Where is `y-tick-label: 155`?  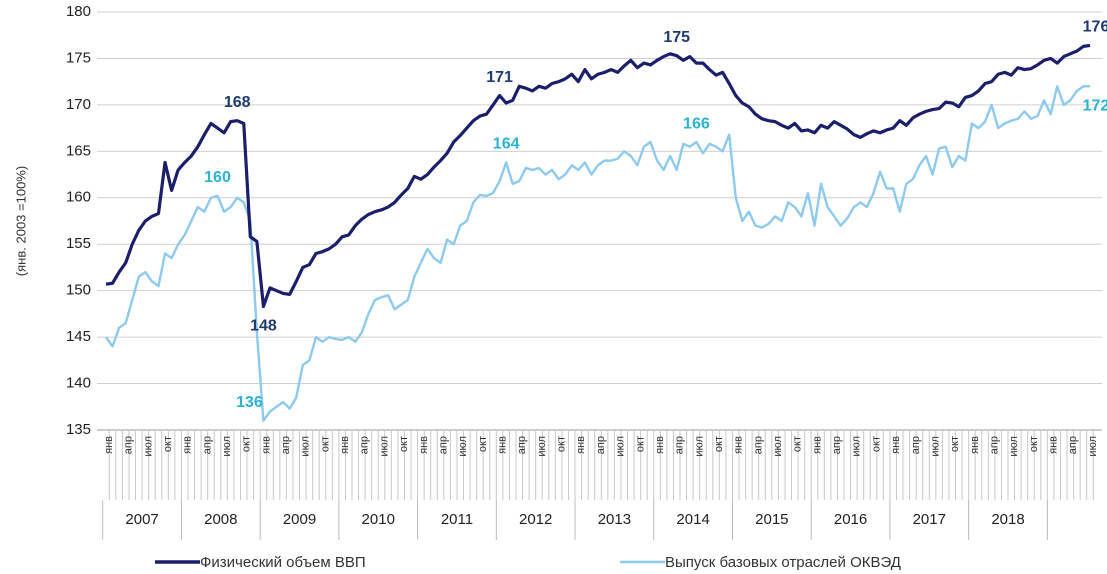 y-tick-label: 155 is located at coordinates (78, 243).